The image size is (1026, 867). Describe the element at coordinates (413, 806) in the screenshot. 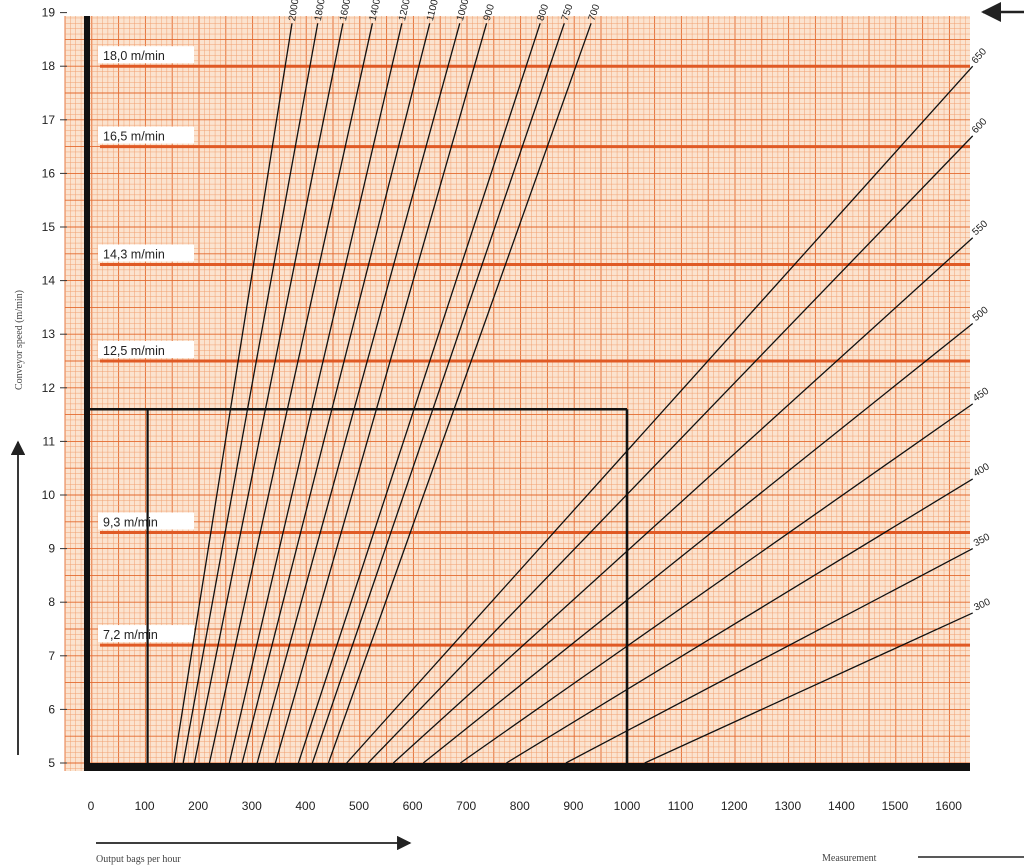

I see `x-tick-label: 600` at that location.